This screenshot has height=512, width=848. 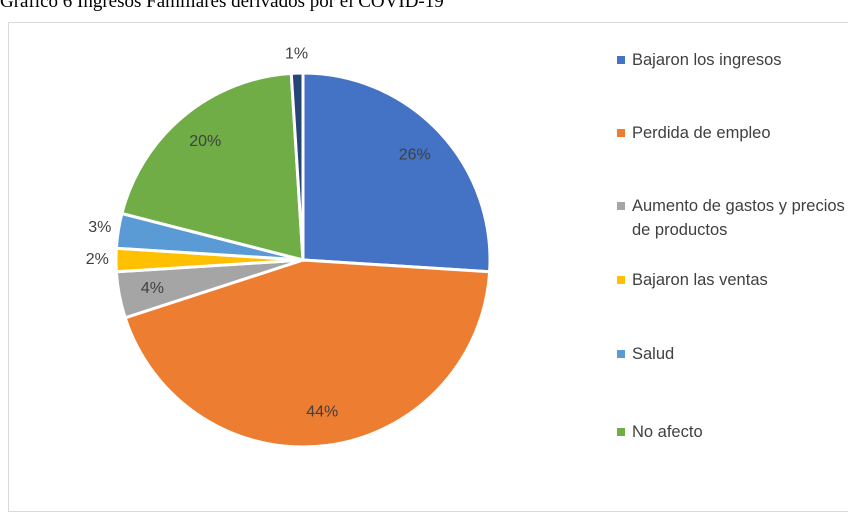 What do you see at coordinates (99, 227) in the screenshot?
I see `data-label: 3%` at bounding box center [99, 227].